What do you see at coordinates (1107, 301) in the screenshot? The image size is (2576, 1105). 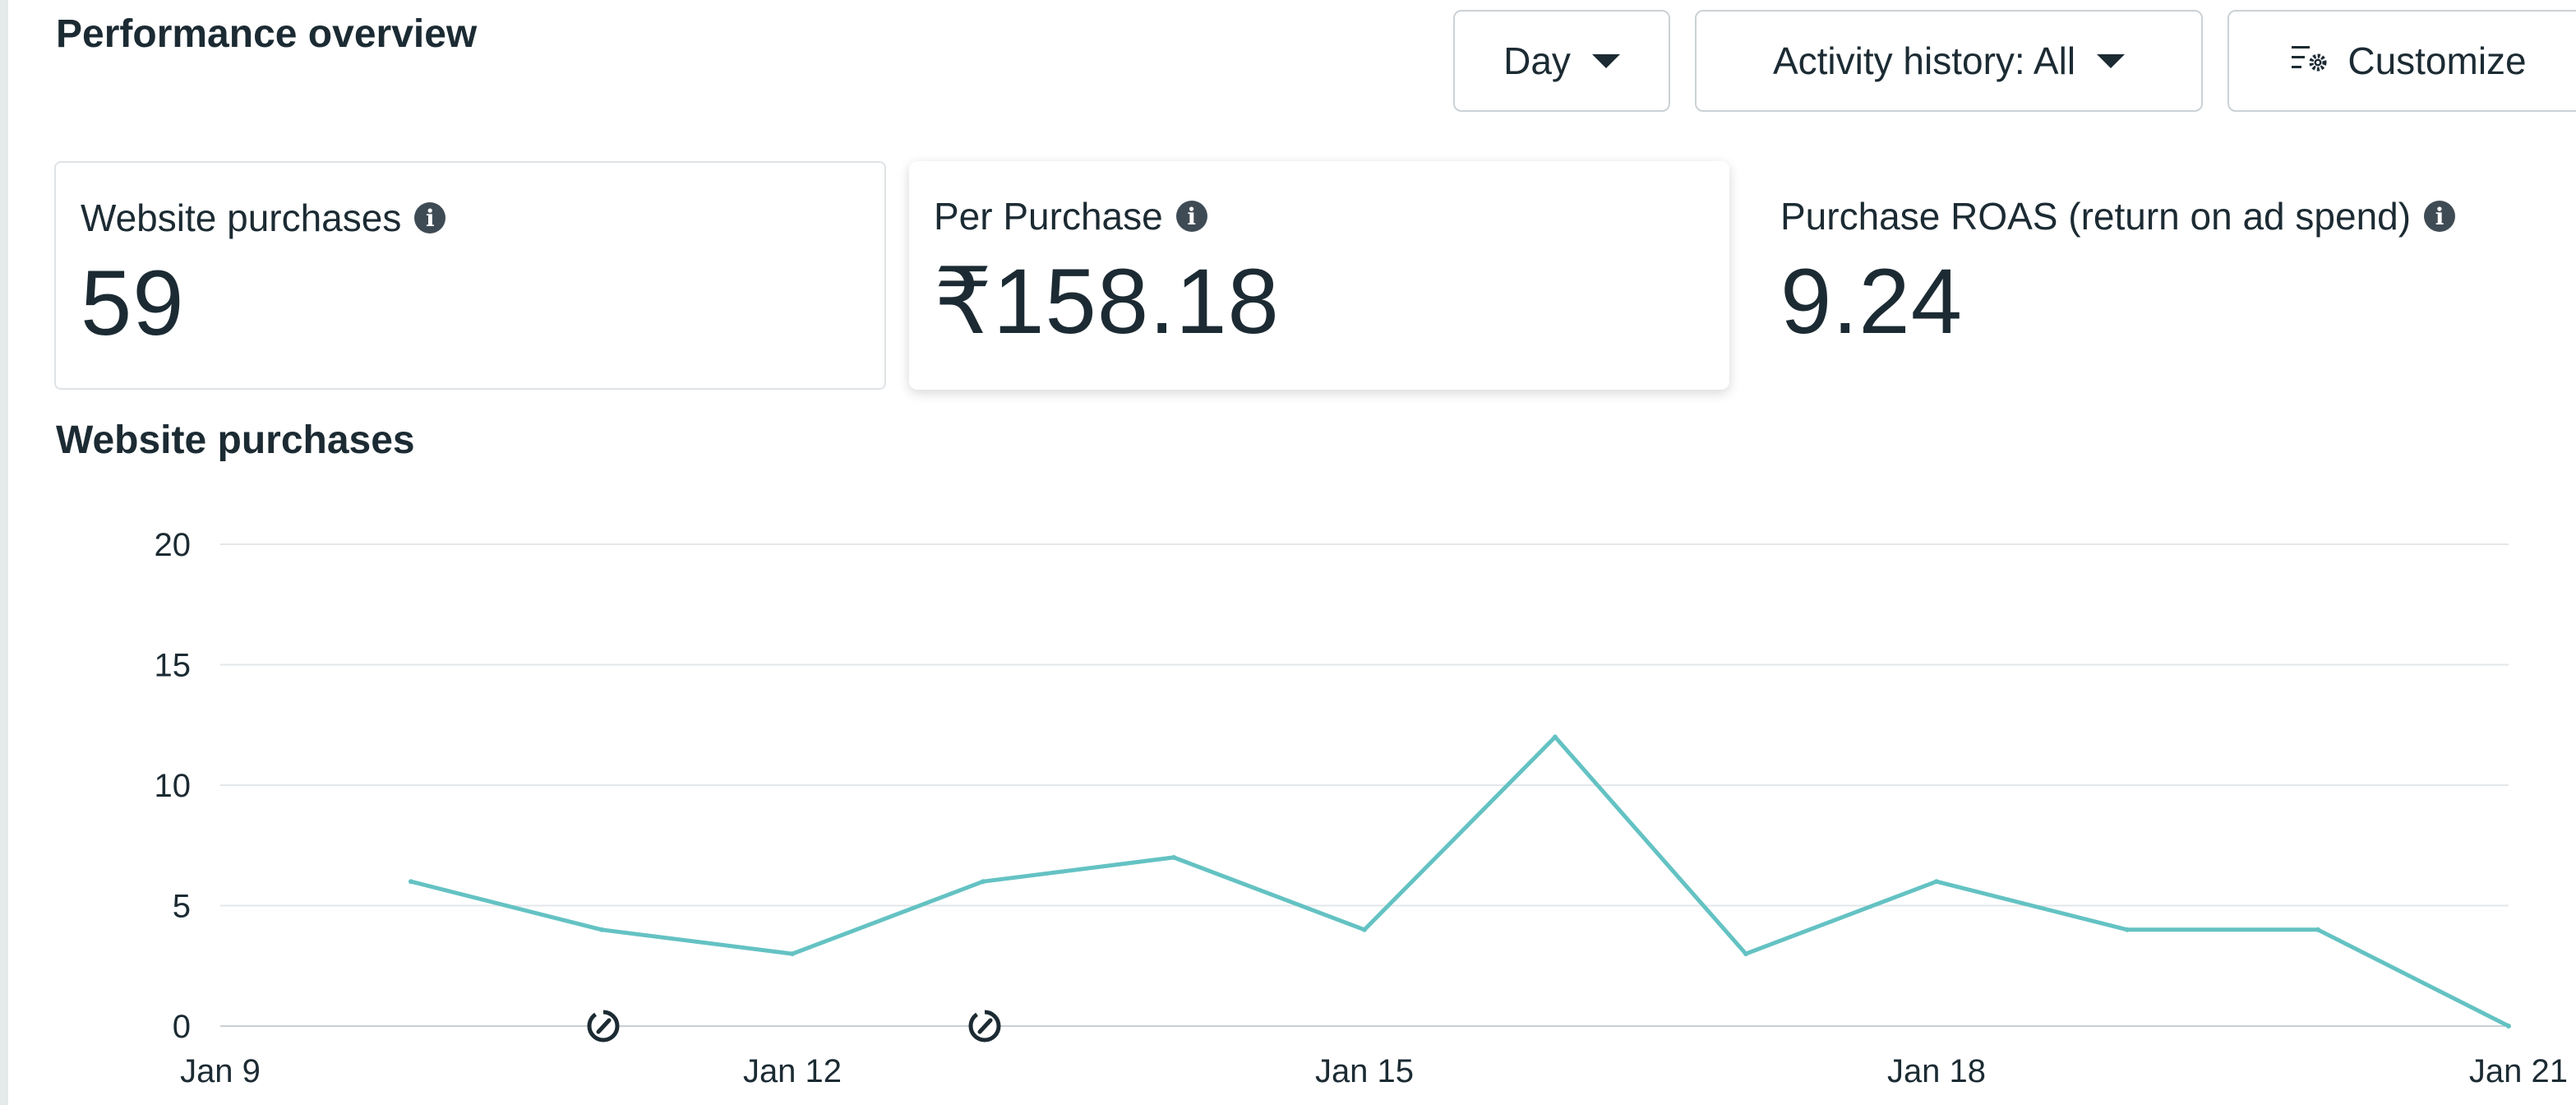 I see `metric-value: ₹158.18` at bounding box center [1107, 301].